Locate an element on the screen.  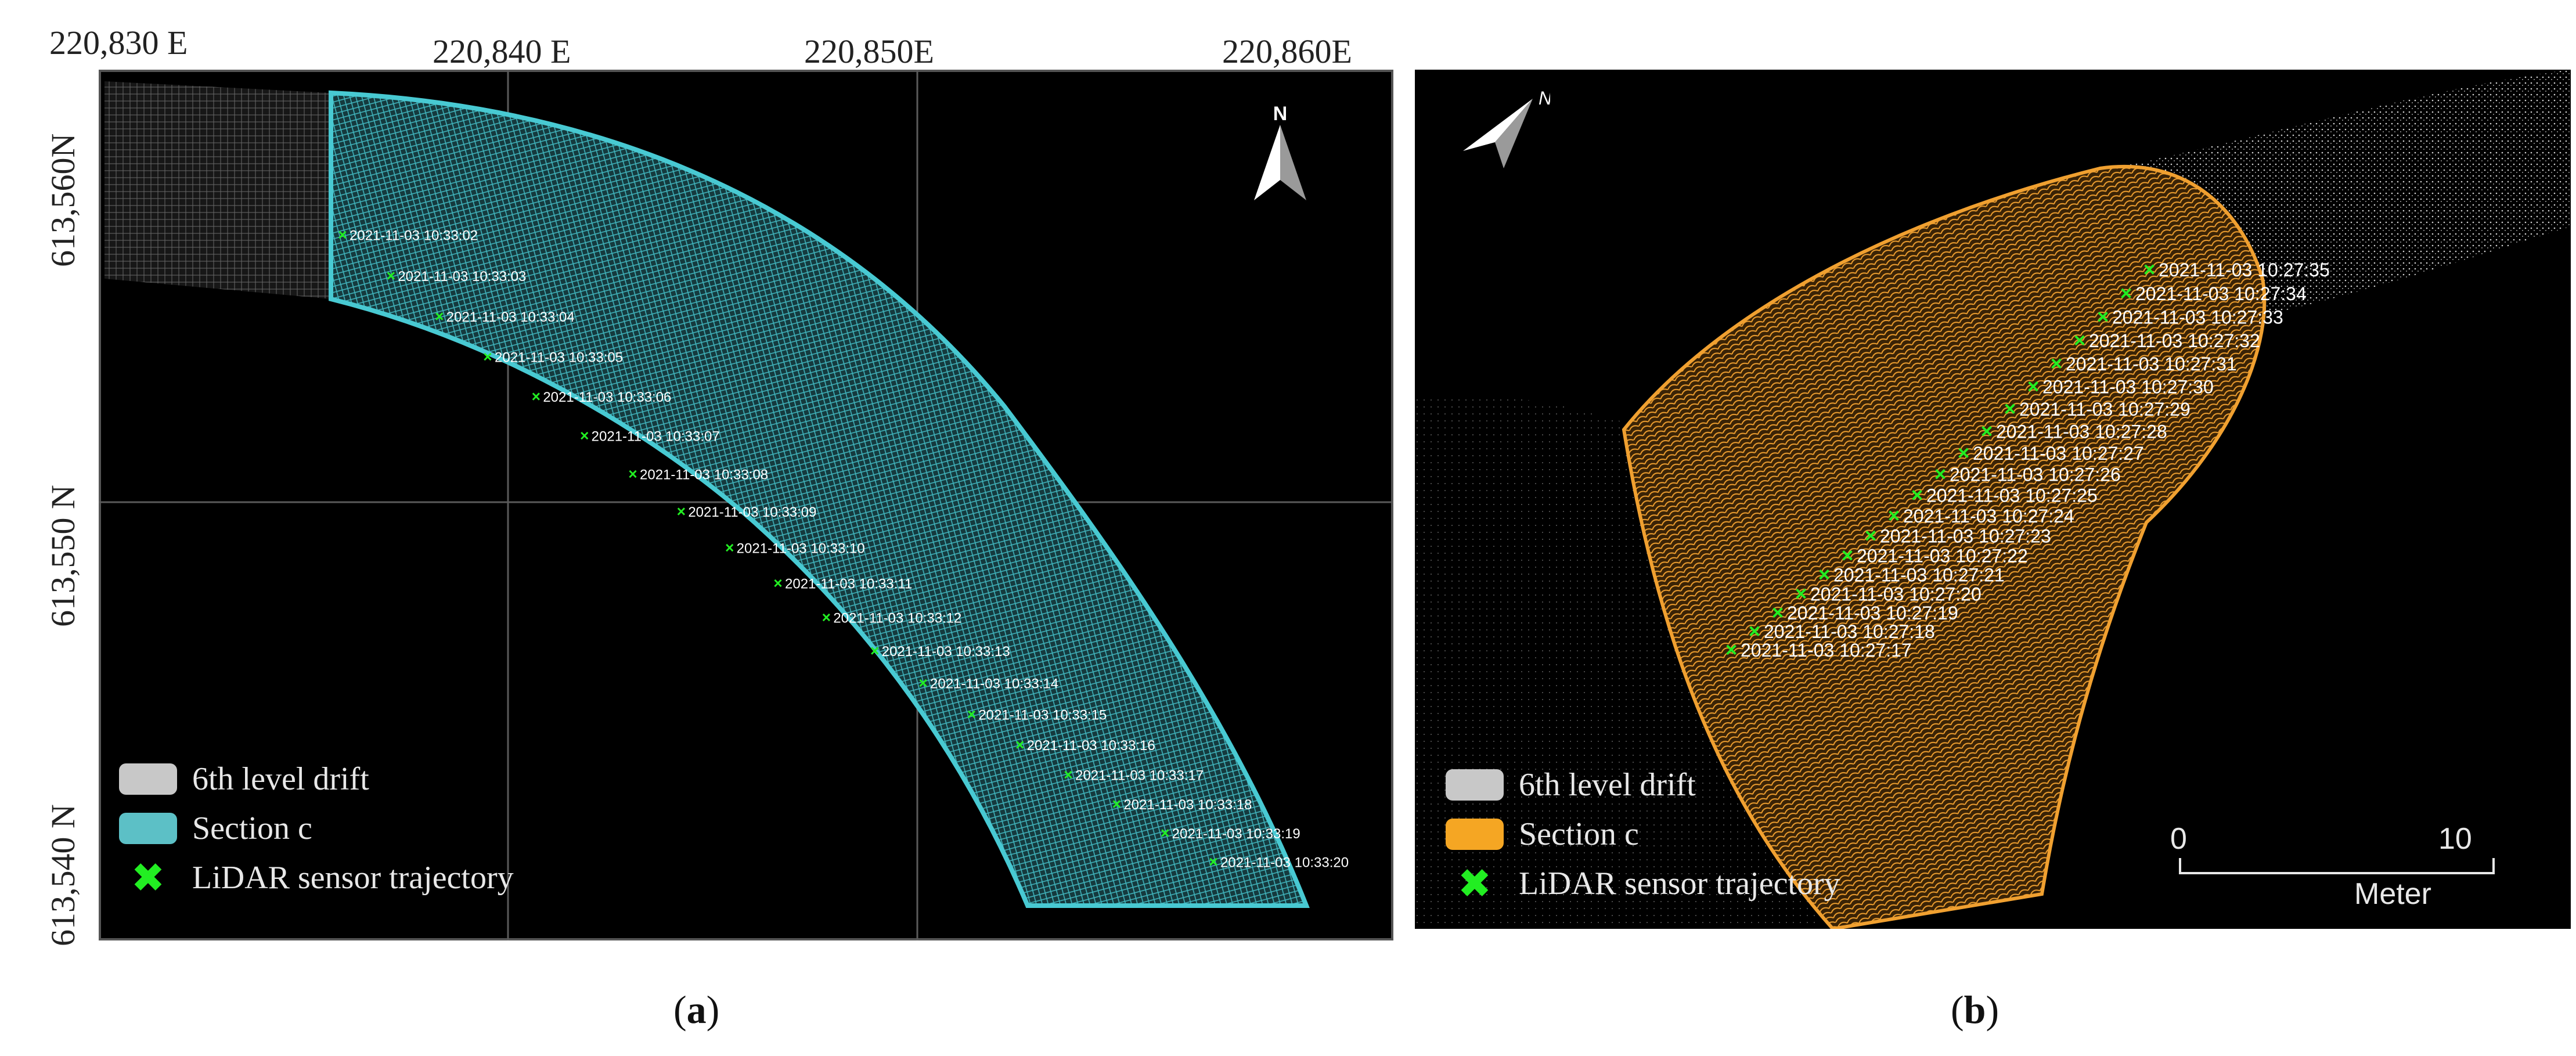
legend-label-drift-a: 6th level drift is located at coordinates (280, 779).